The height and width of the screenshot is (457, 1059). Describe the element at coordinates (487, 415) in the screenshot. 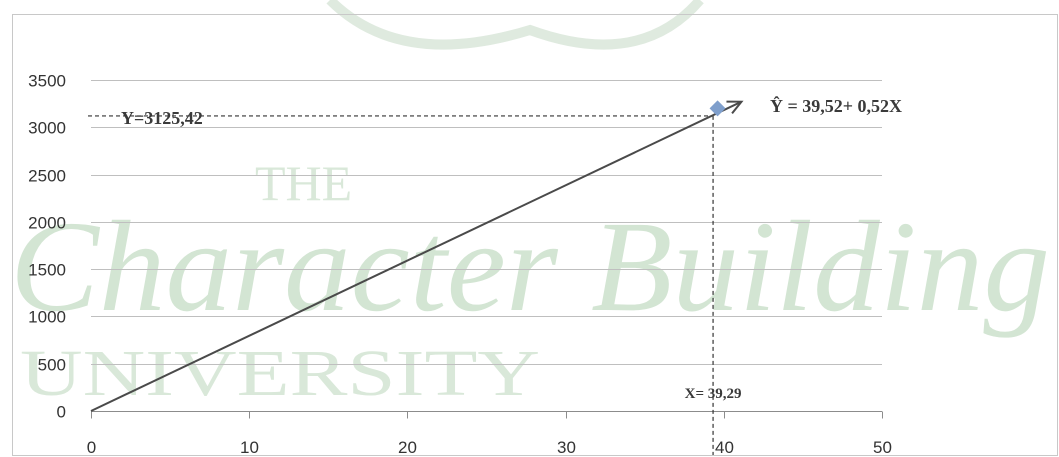

I see `axes` at that location.